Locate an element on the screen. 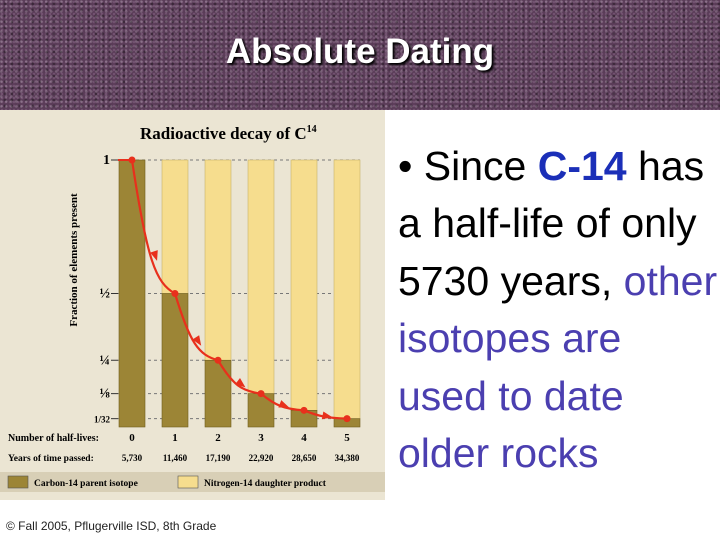  y-tick-label-2: ¼ is located at coordinates (105, 360).